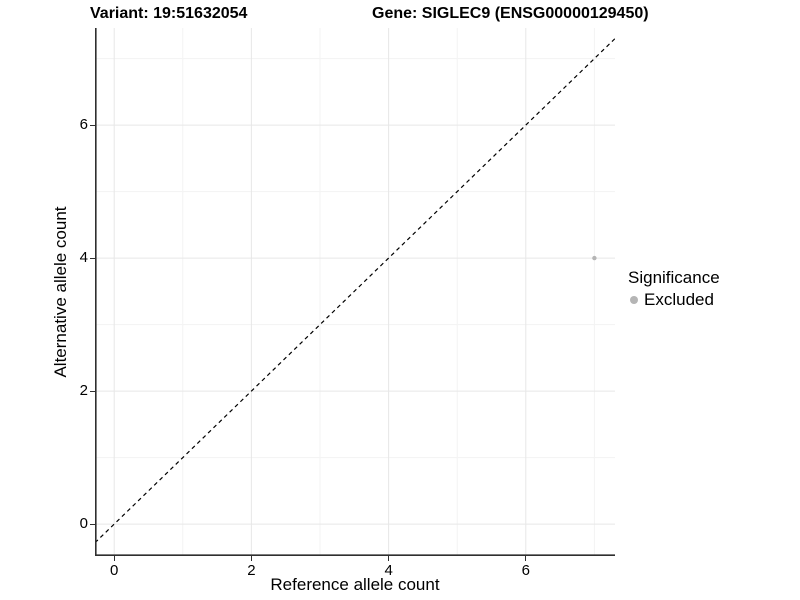 The width and height of the screenshot is (800, 600). Describe the element at coordinates (674, 277) in the screenshot. I see `legend-title: Significance` at that location.